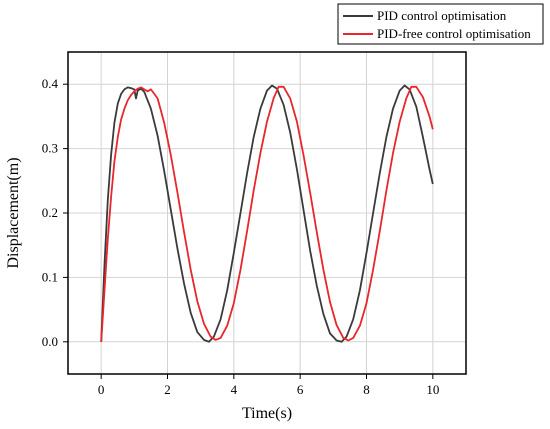 This screenshot has height=429, width=550. I want to click on x-tick-label: 0, so click(101, 389).